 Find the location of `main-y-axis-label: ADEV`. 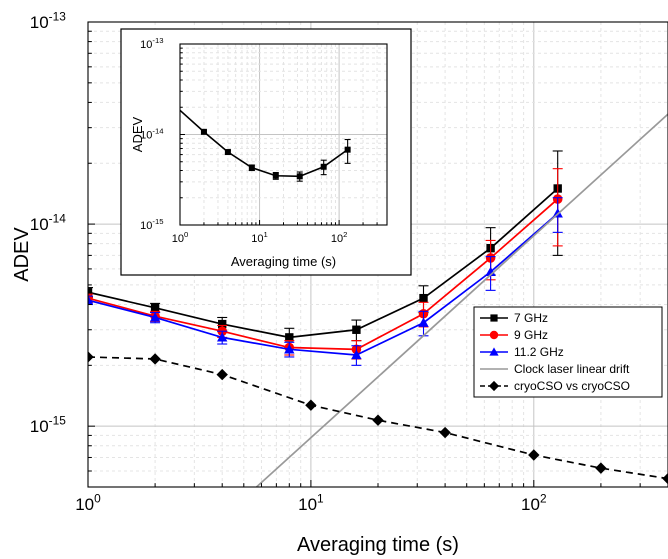

main-y-axis-label: ADEV is located at coordinates (22, 254).